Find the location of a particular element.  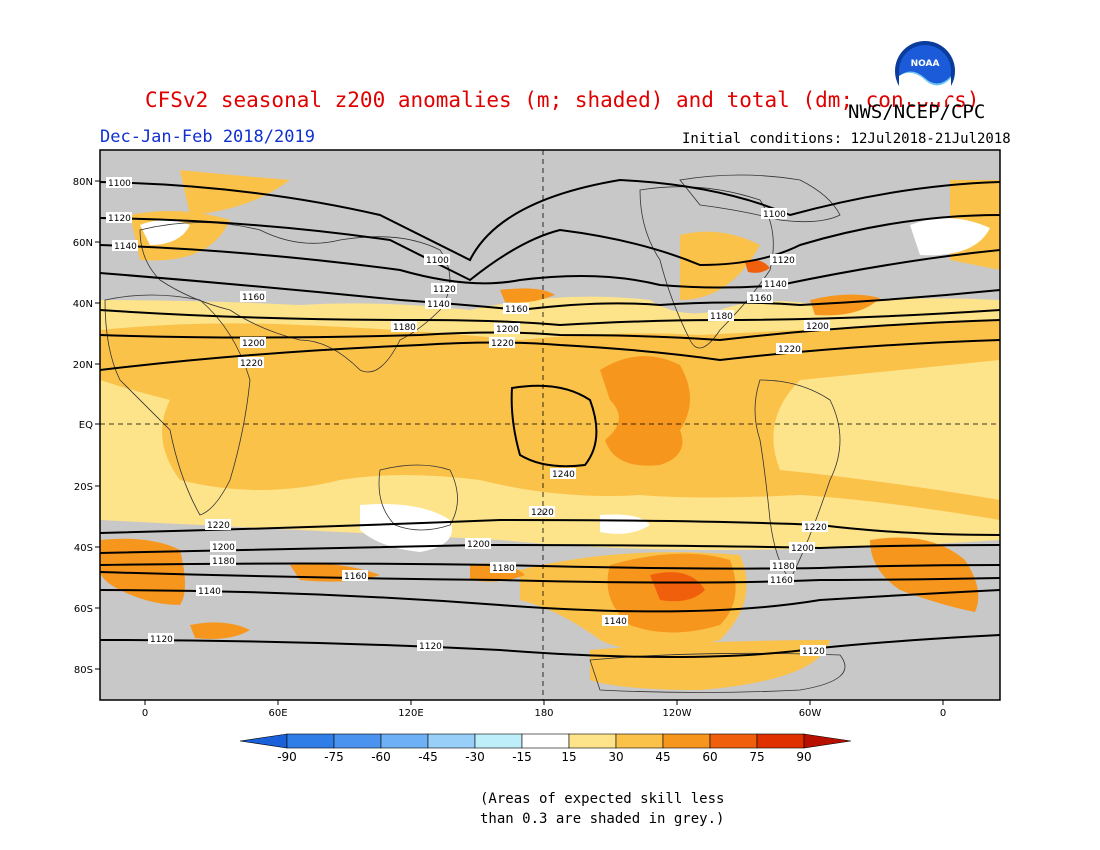

colorbar: -90 -75 -60 -45 -30 -15 15 30 45 60 75 90 is located at coordinates (545, 748).